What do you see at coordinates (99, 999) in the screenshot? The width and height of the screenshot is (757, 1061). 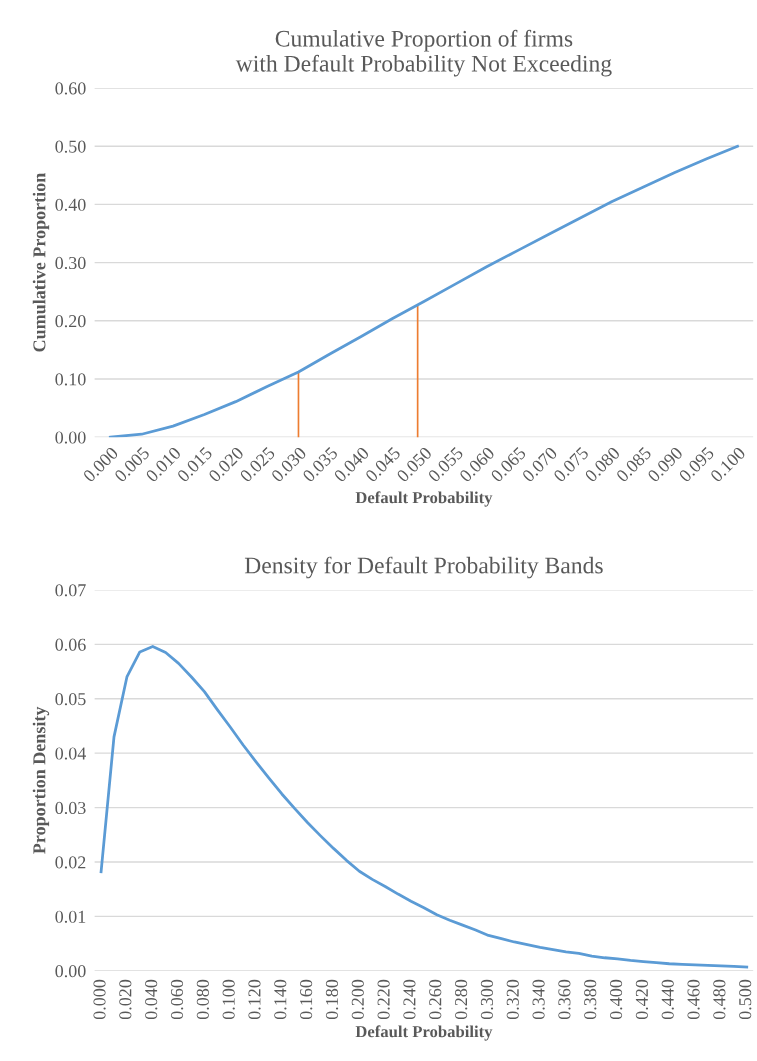 I see `x-tick-label: 0.000` at bounding box center [99, 999].